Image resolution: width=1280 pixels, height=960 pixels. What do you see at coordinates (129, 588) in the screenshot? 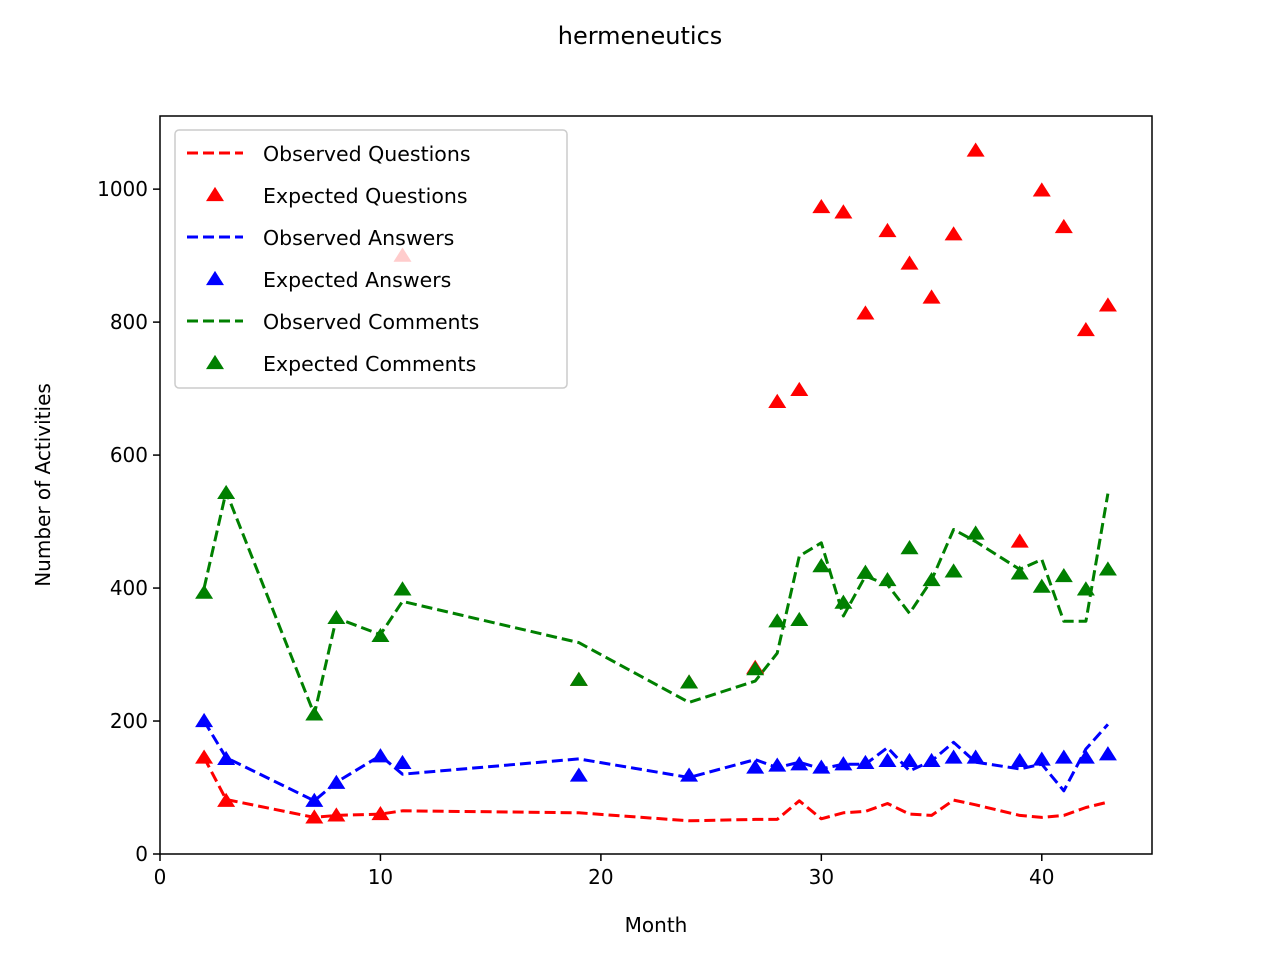
I see `y-tick-label: 400` at bounding box center [129, 588].